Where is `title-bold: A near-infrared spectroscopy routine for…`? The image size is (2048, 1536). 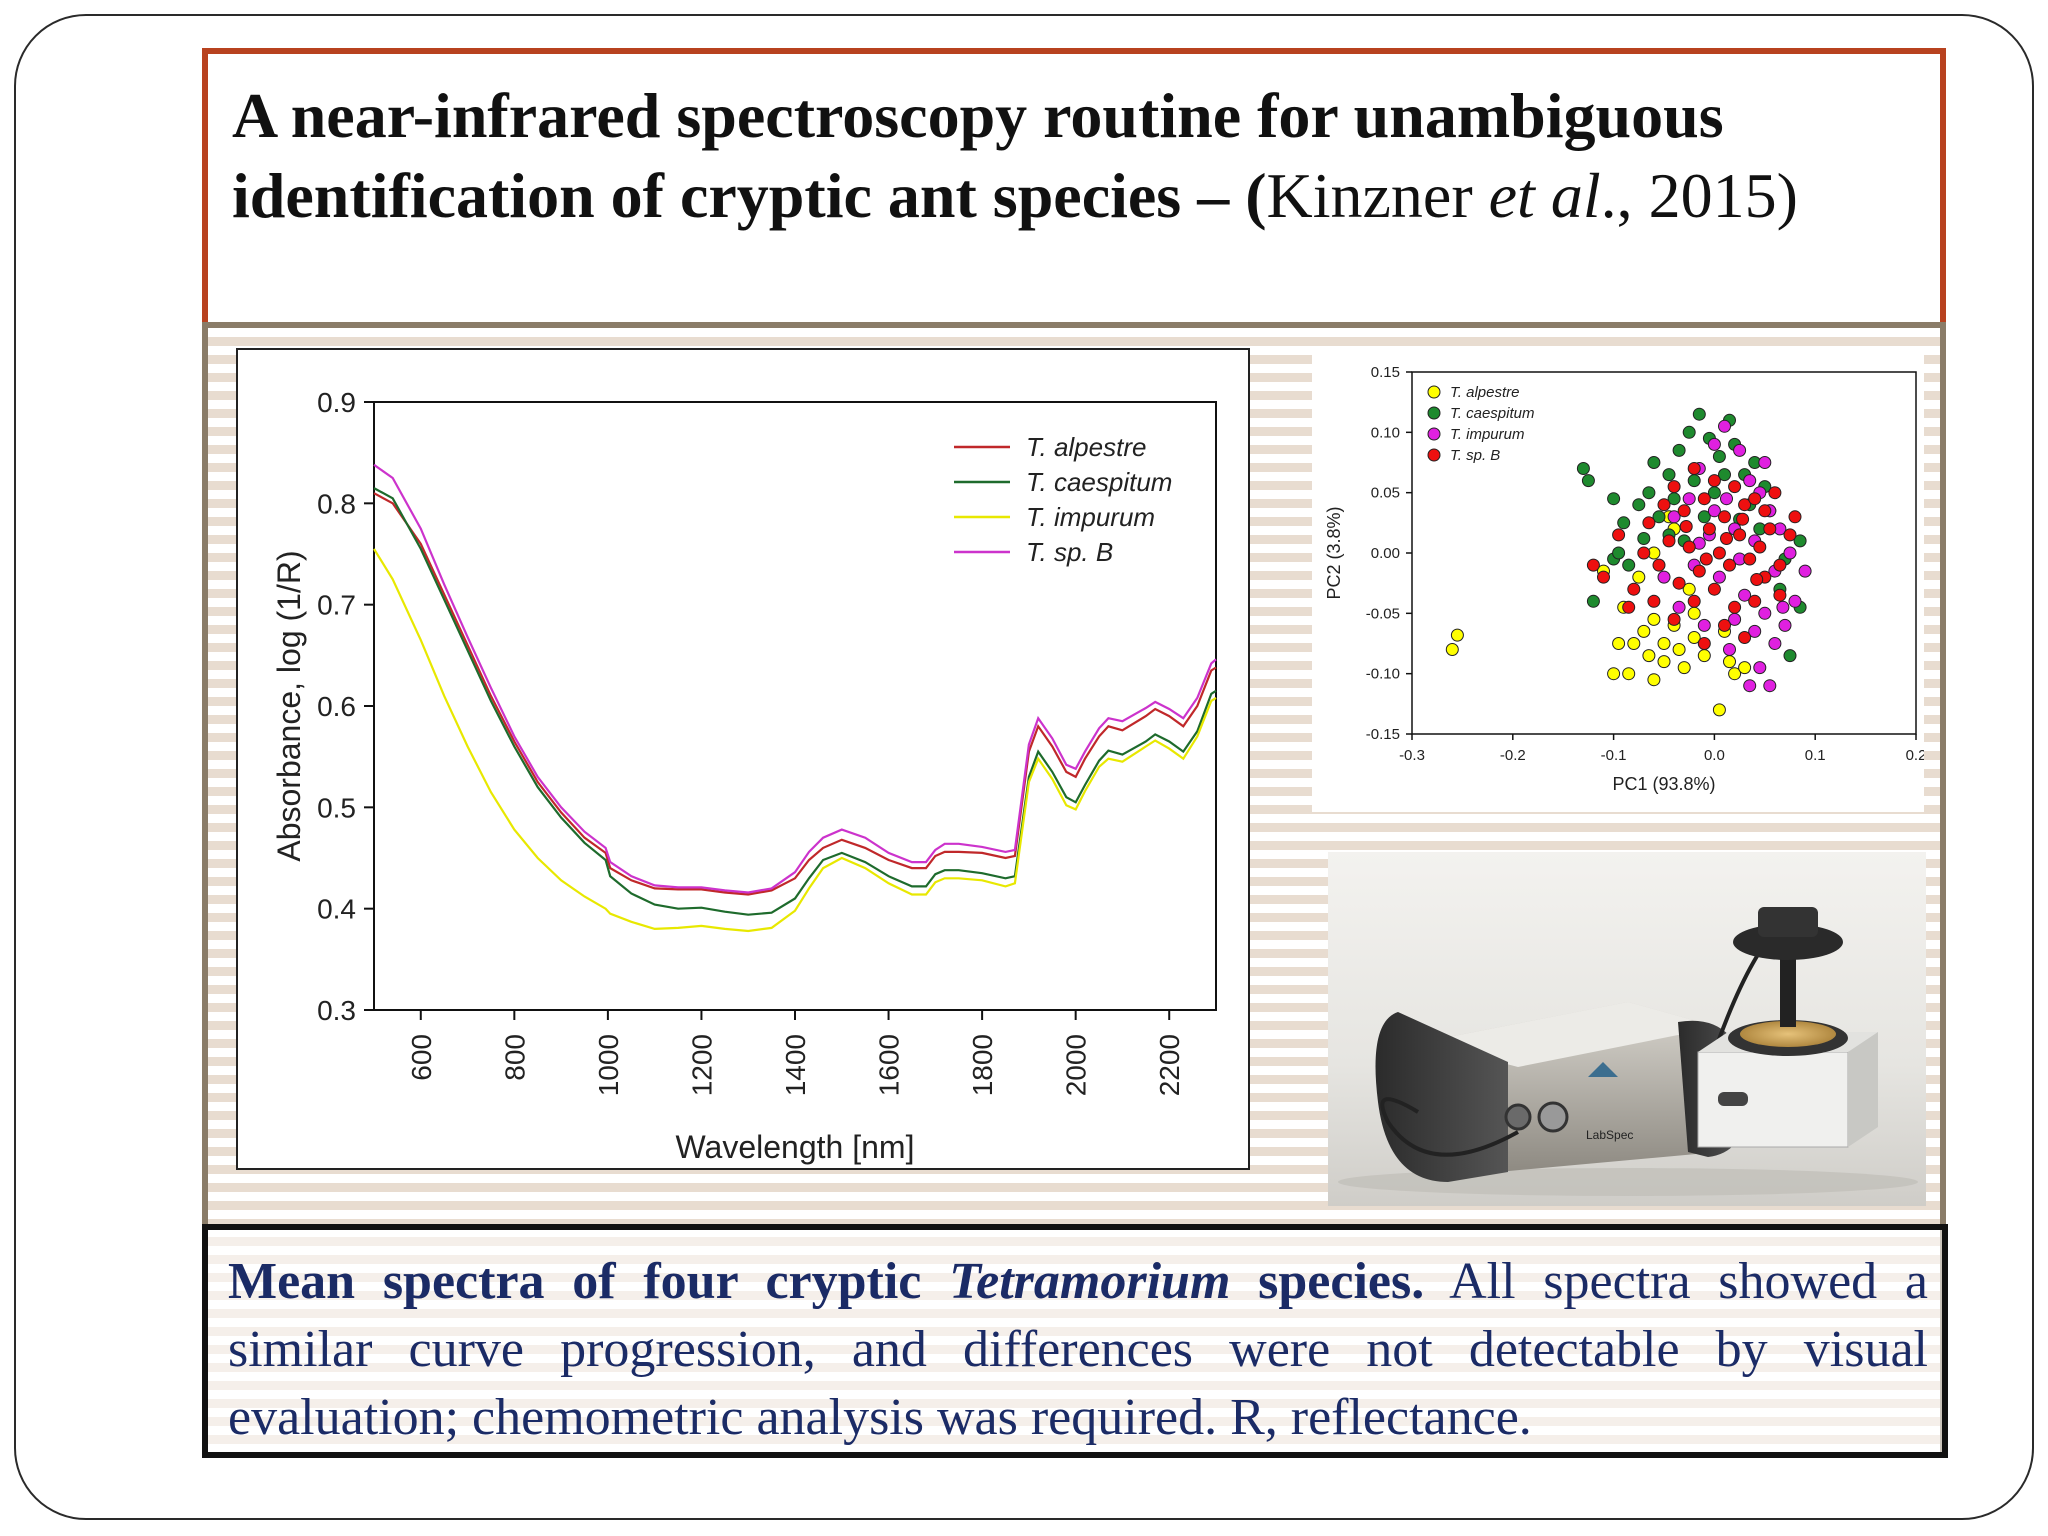
title-bold: A near-infrared spectroscopy routine for… is located at coordinates (978, 155).